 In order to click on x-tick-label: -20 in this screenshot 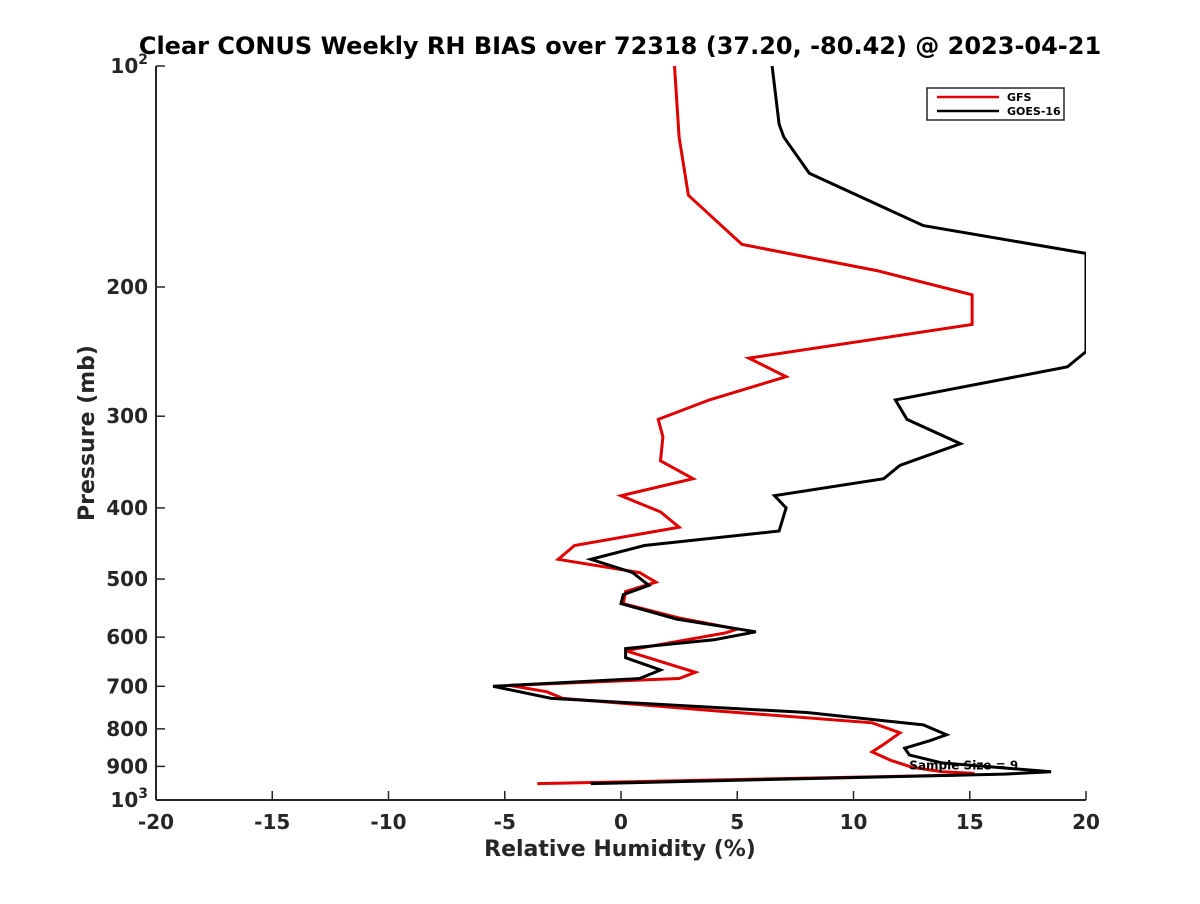, I will do `click(156, 822)`.